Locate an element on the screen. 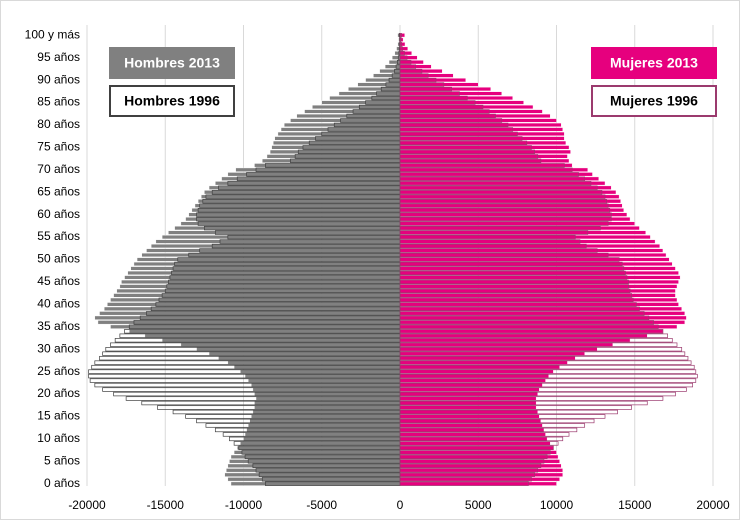  y-tick-label: 65 años is located at coordinates (58, 191).